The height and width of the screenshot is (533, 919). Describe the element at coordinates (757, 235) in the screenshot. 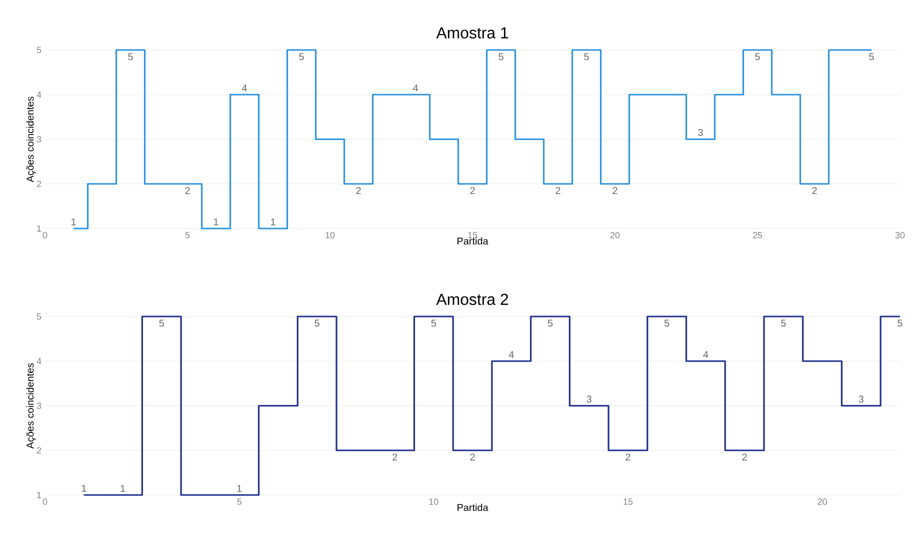

I see `x-tick-label: 25` at that location.